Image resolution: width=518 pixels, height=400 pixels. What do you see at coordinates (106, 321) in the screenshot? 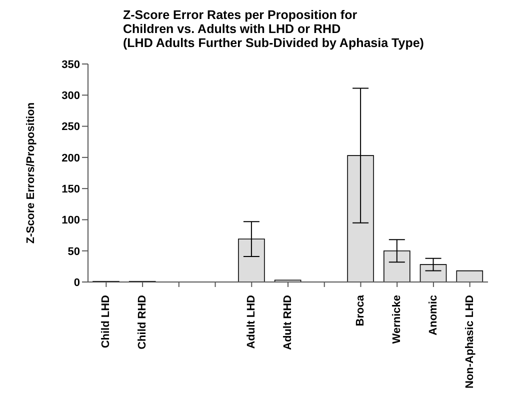
I see `x-tick-label: Child LHD` at bounding box center [106, 321].